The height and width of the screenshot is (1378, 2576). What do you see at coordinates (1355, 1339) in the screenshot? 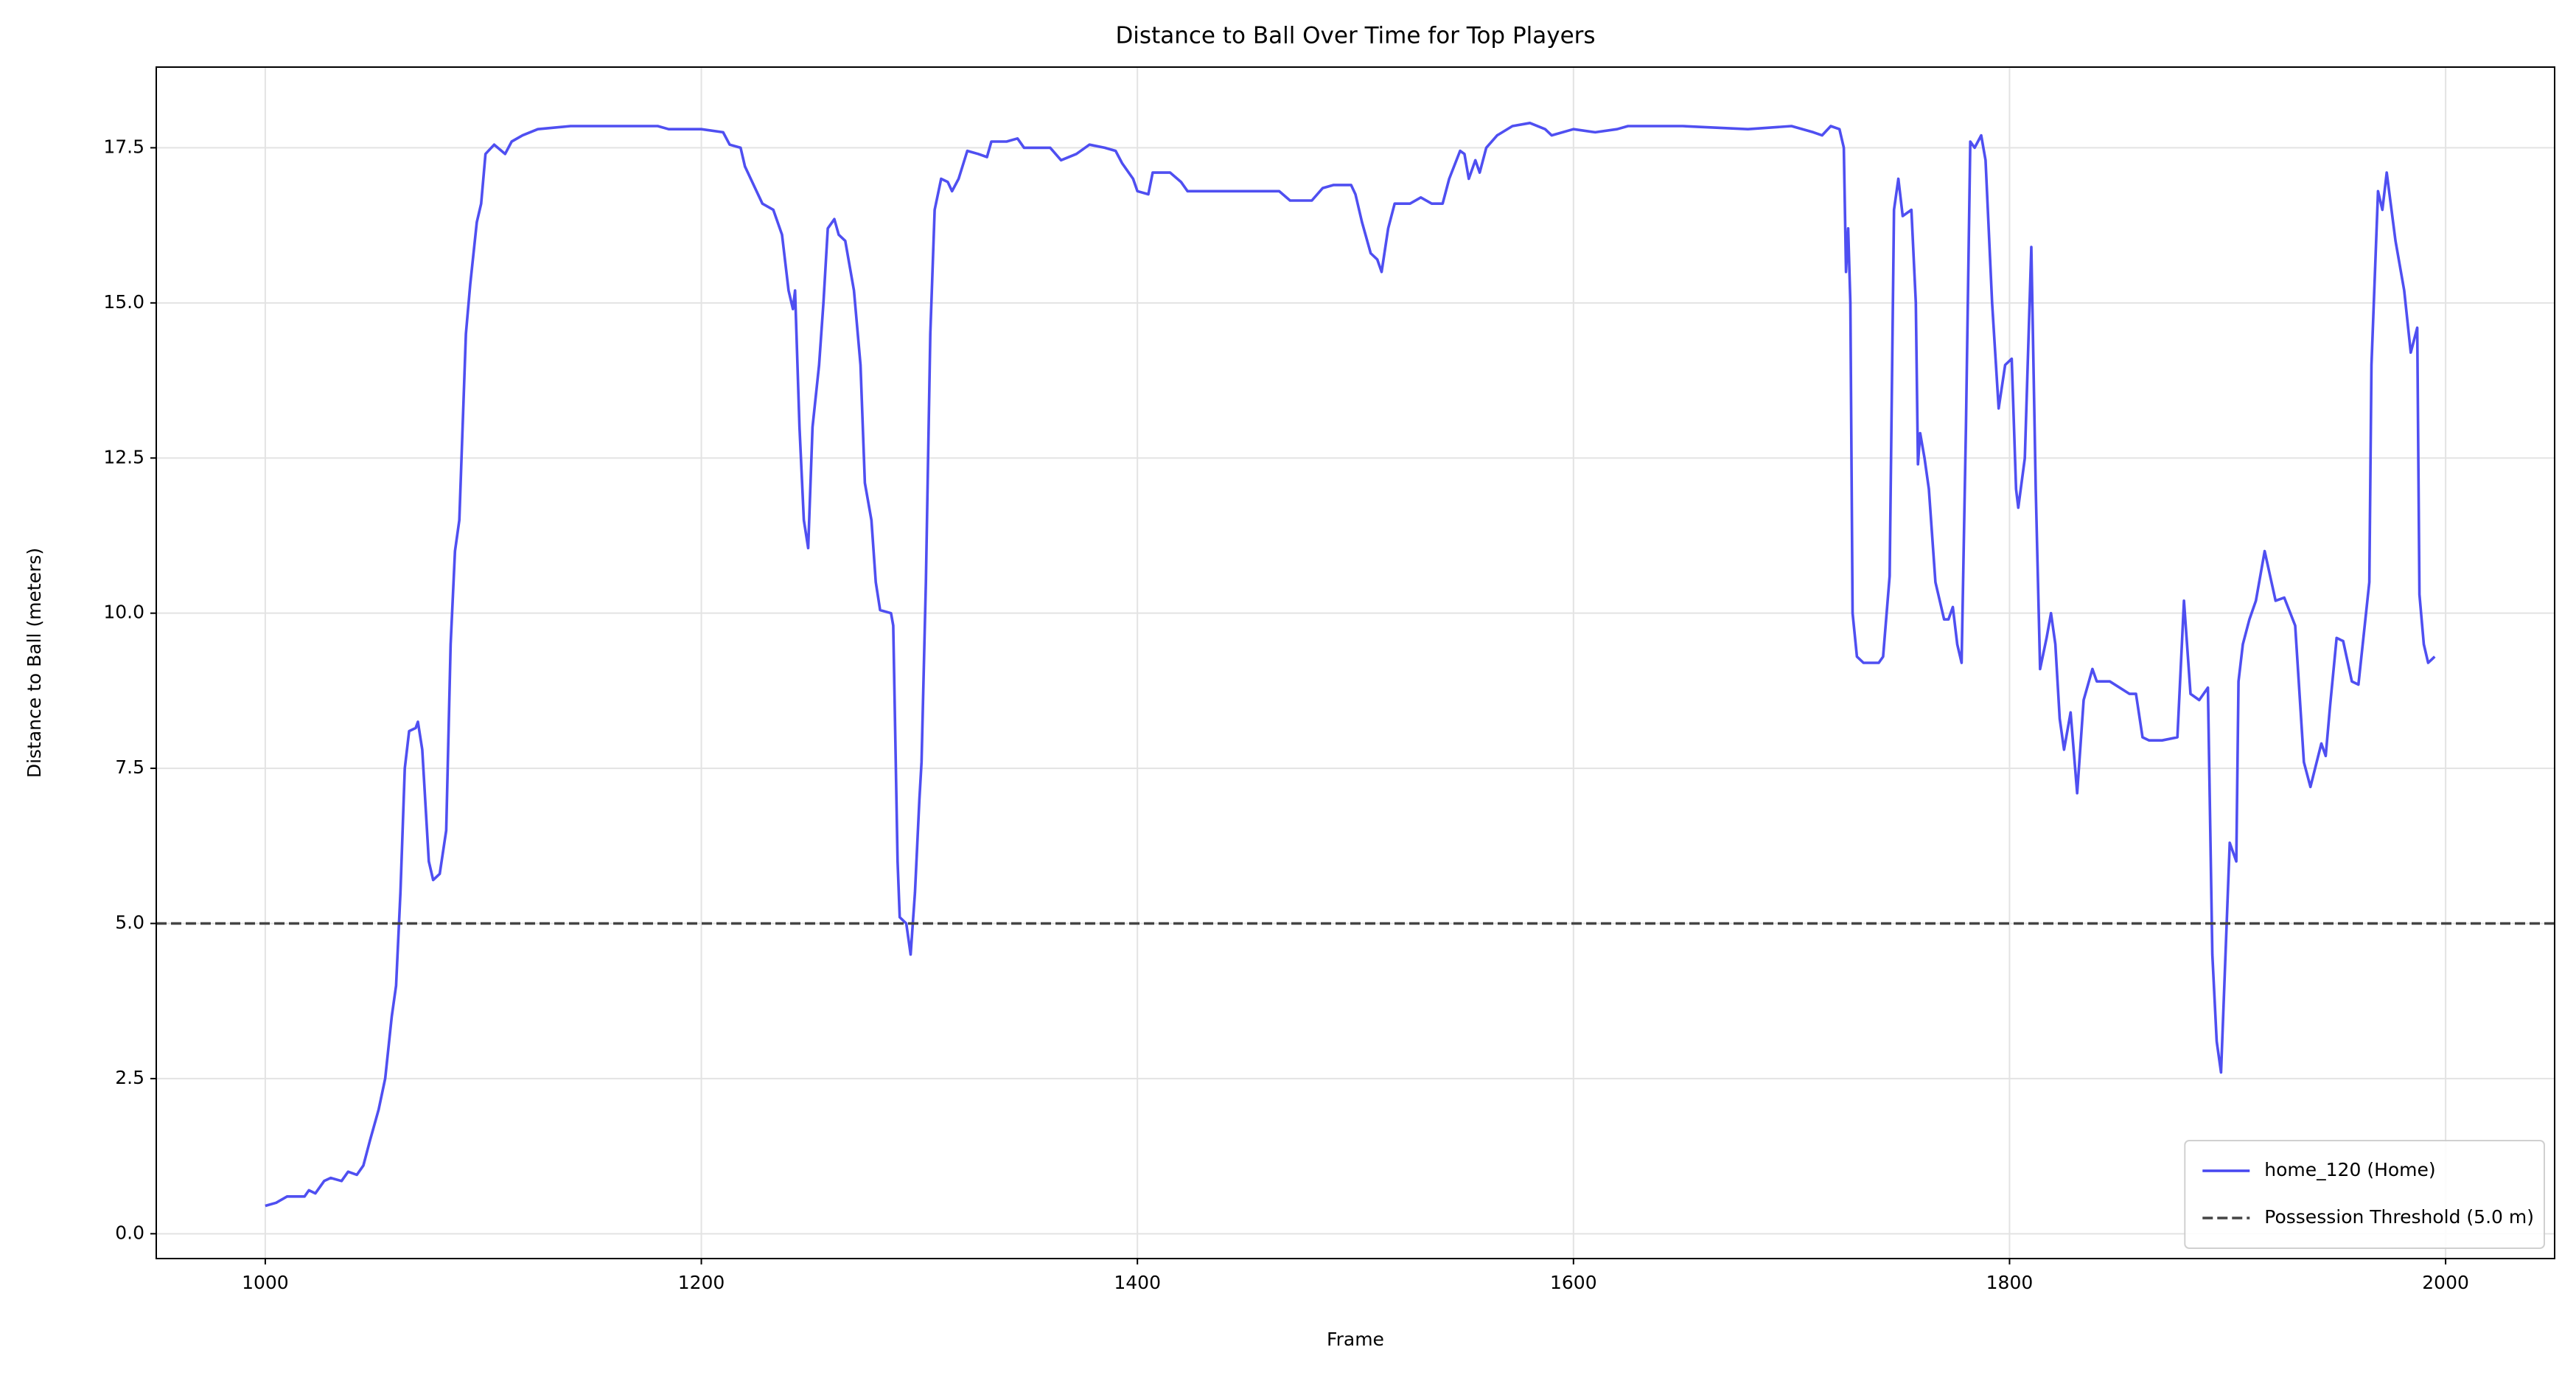
I see `x-axis-label: Frame` at bounding box center [1355, 1339].